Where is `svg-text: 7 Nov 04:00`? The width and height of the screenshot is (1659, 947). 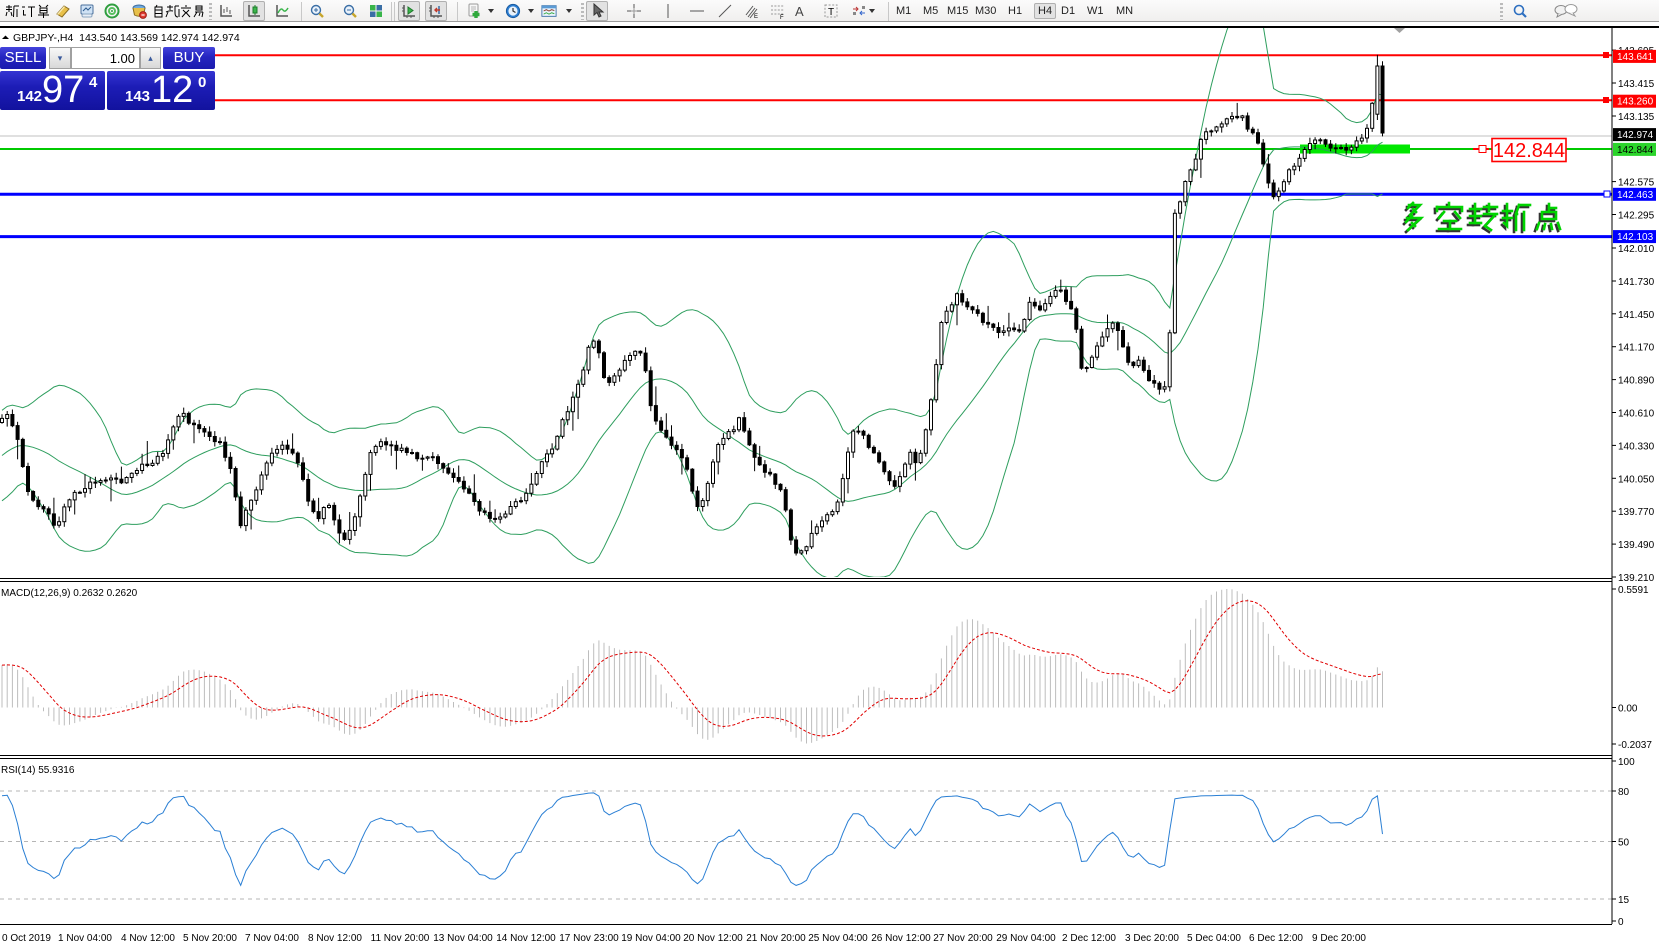 svg-text: 7 Nov 04:00 is located at coordinates (272, 938).